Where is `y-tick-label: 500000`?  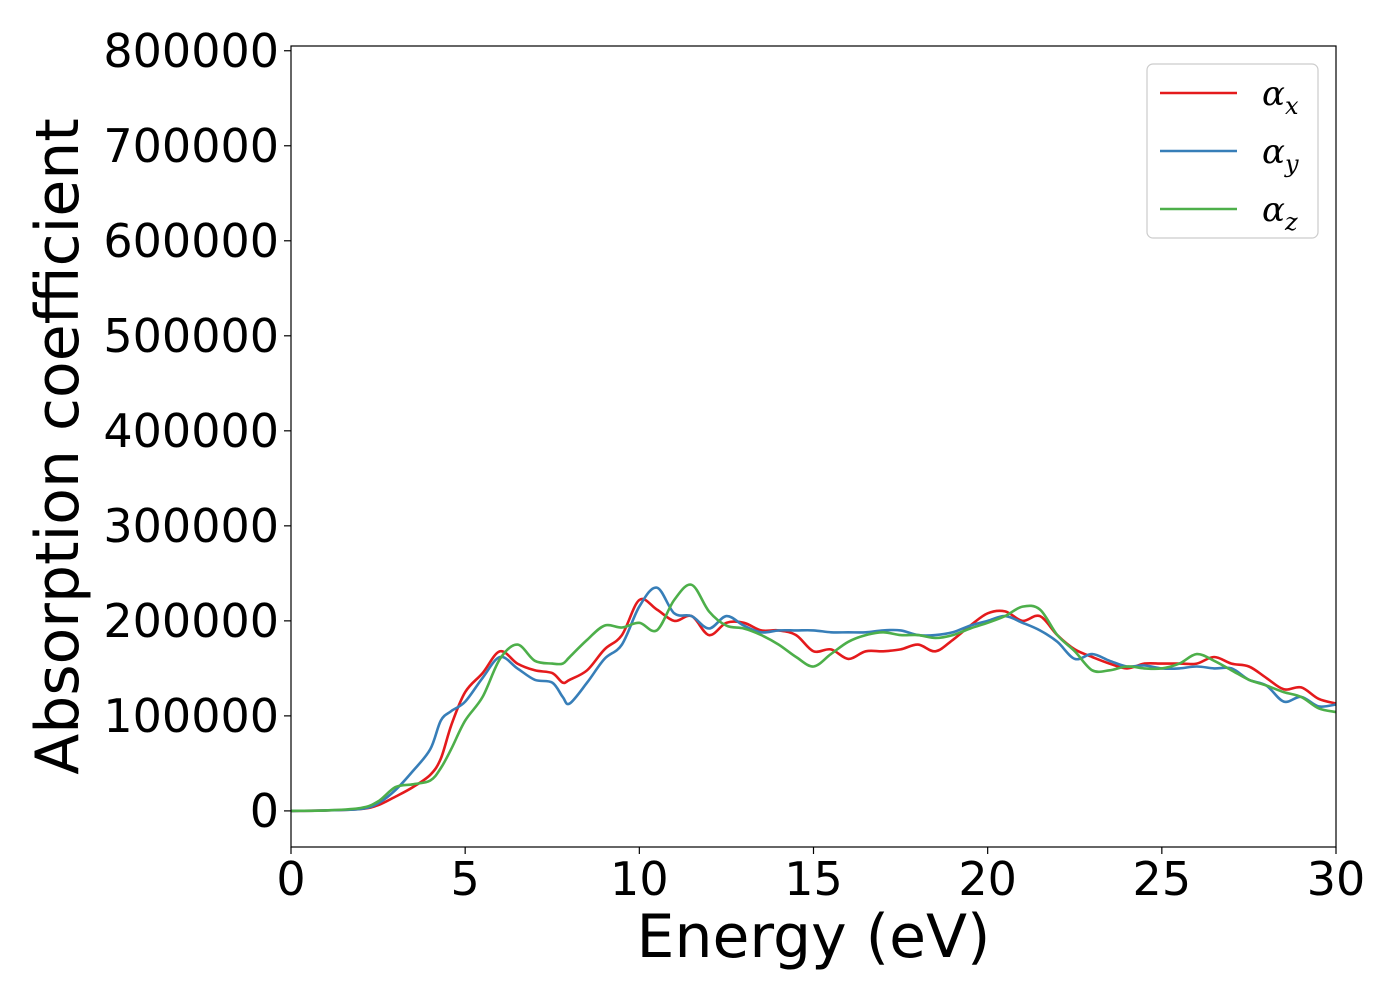
y-tick-label: 500000 is located at coordinates (191, 336).